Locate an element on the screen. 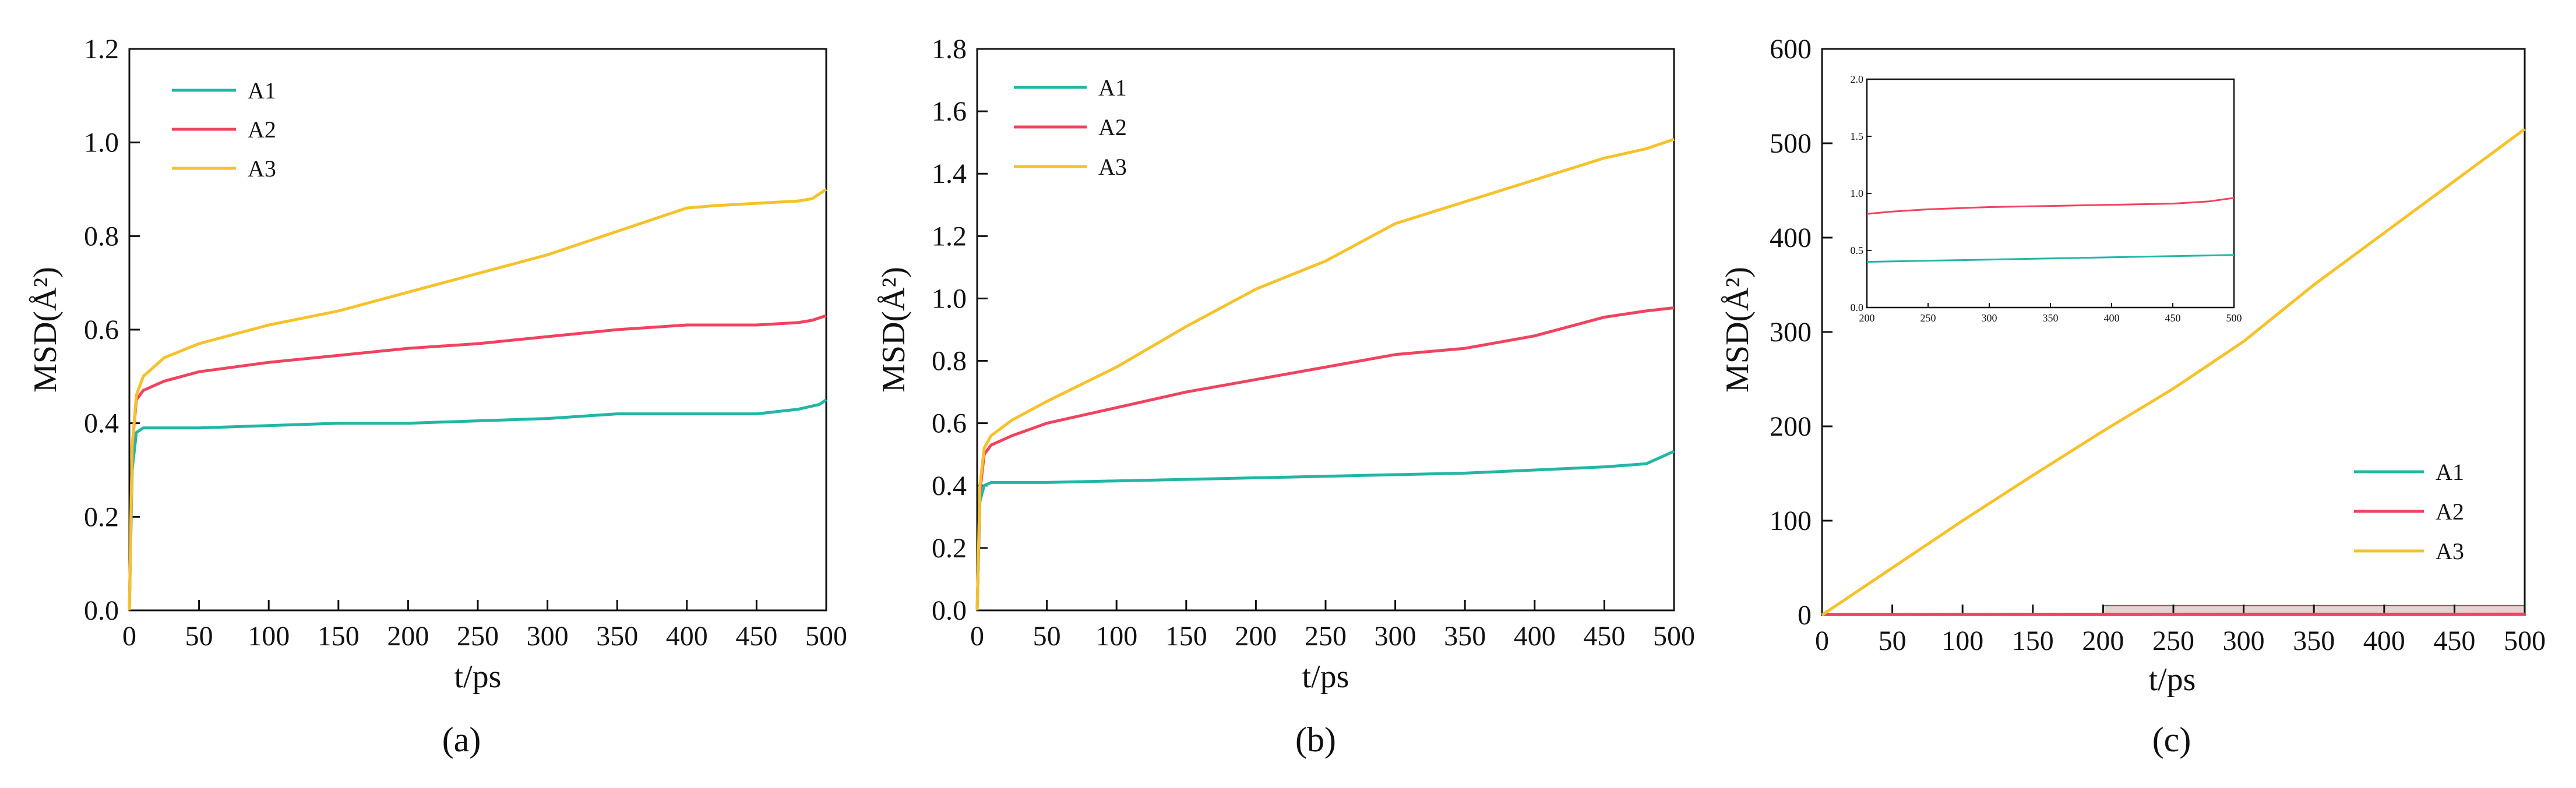 This screenshot has width=2576, height=788. y-tick-label: 1.8 is located at coordinates (949, 49).